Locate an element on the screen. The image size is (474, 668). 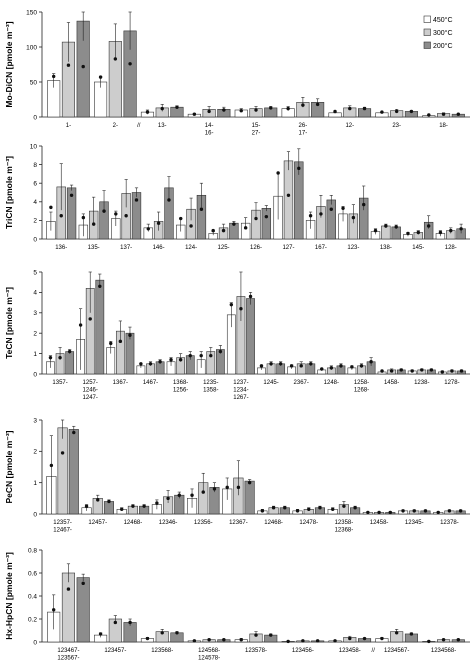
x-tick-label: 1234567- is located at coordinates (396, 651).